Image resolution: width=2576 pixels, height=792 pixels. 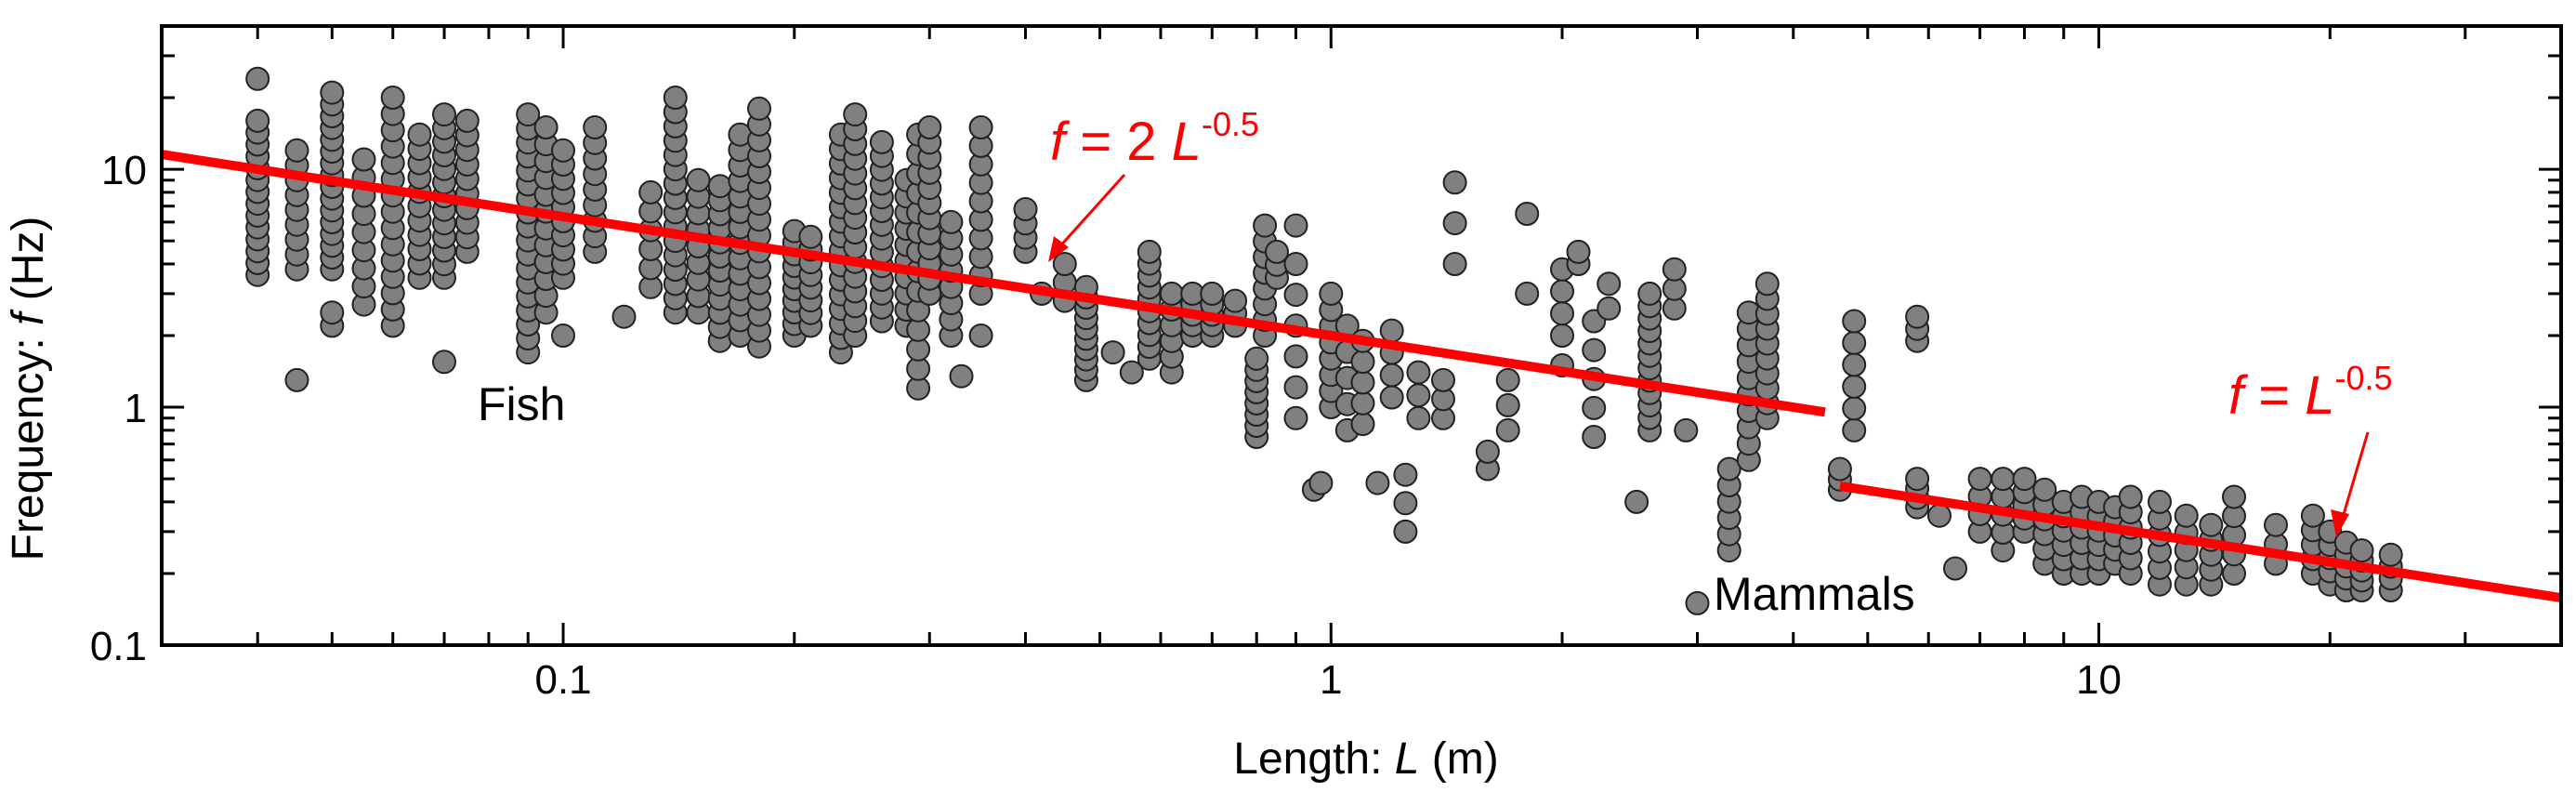 What do you see at coordinates (1118, 142) in the screenshot?
I see `fit-fish-eq: = 2` at bounding box center [1118, 142].